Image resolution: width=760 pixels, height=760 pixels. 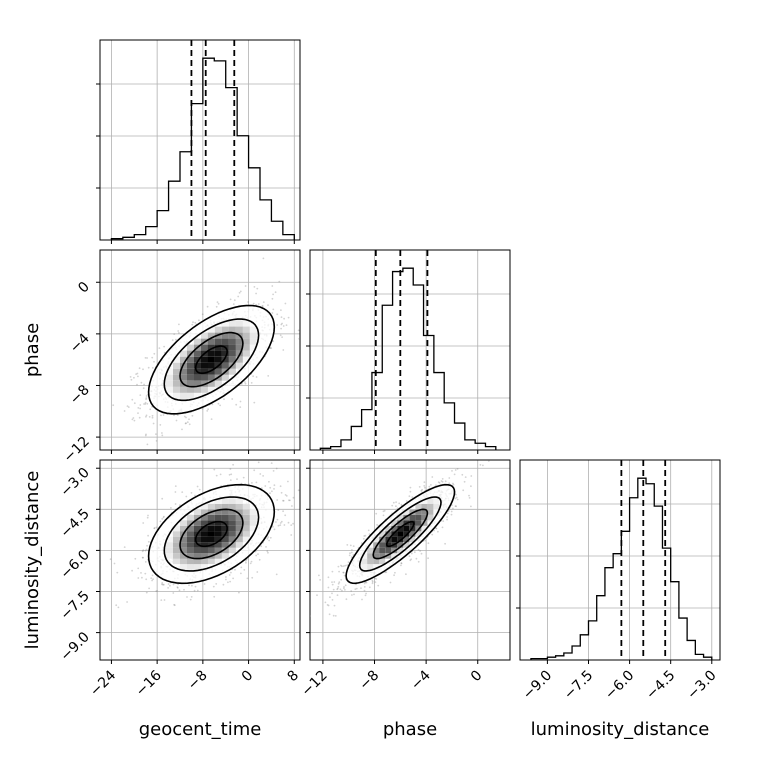 I want to click on tick-label-y: −4, so click(x=80, y=343).